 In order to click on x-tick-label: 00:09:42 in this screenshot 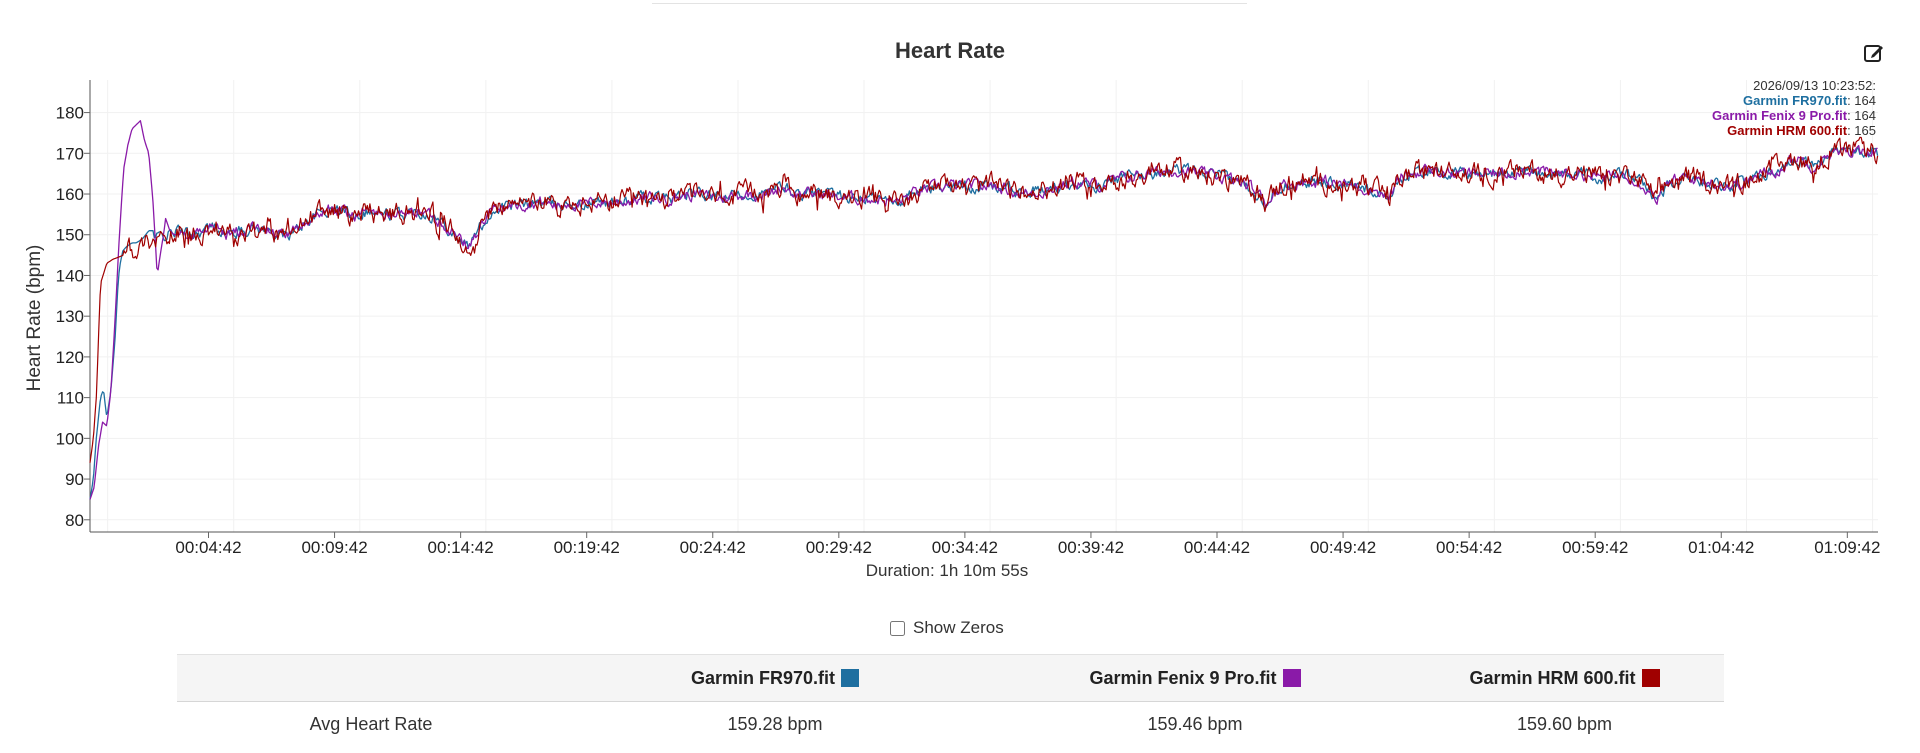, I will do `click(334, 547)`.